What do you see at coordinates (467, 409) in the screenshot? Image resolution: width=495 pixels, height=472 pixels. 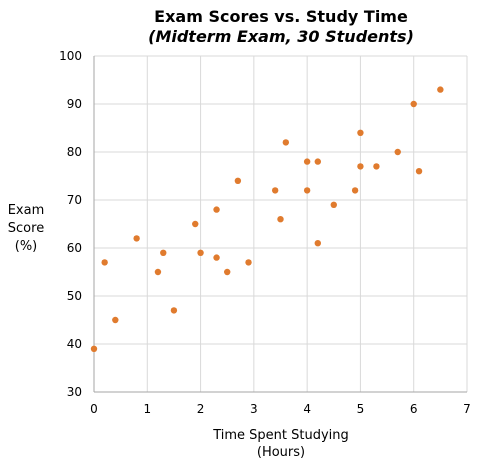 I see `x-tick-label: 7` at bounding box center [467, 409].